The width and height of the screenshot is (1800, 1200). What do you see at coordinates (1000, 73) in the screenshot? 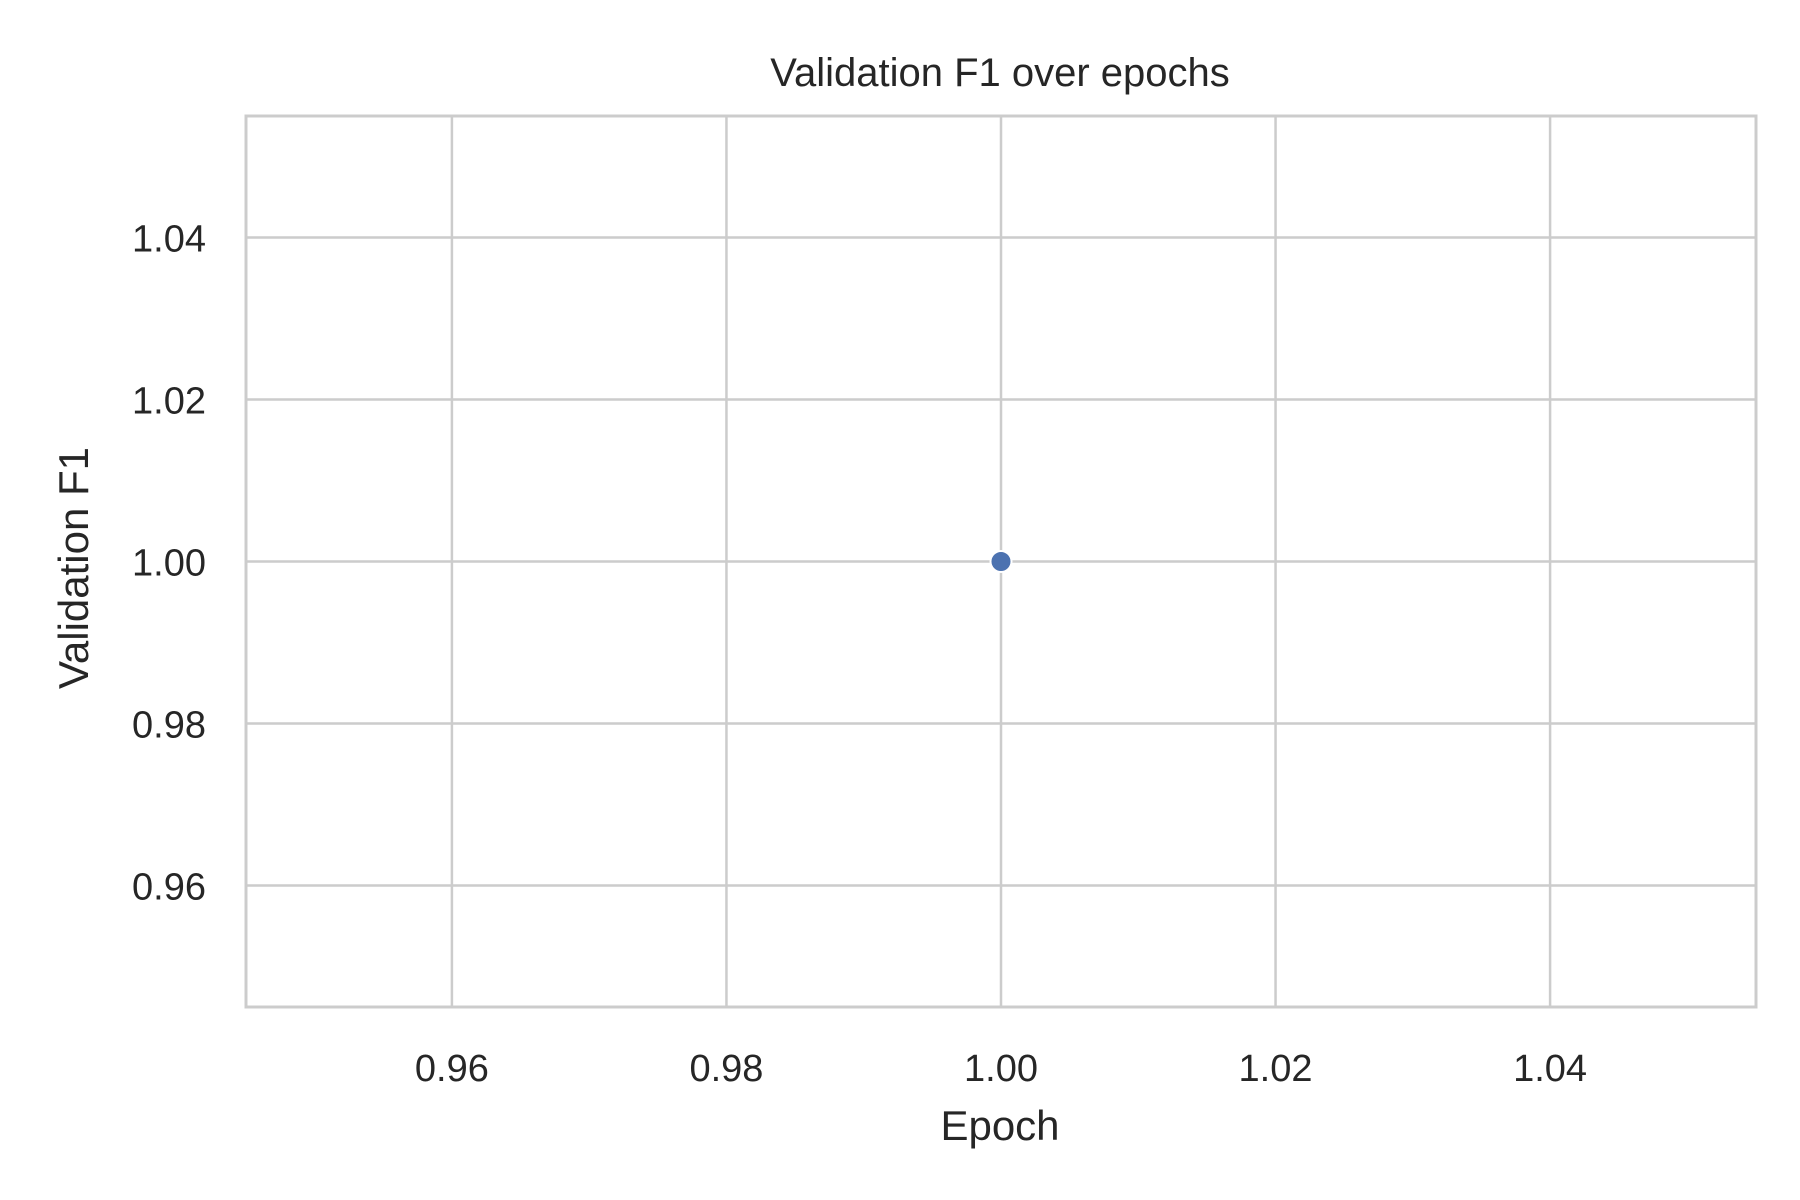
I see `chart-title: Validation F1 over epochs` at bounding box center [1000, 73].